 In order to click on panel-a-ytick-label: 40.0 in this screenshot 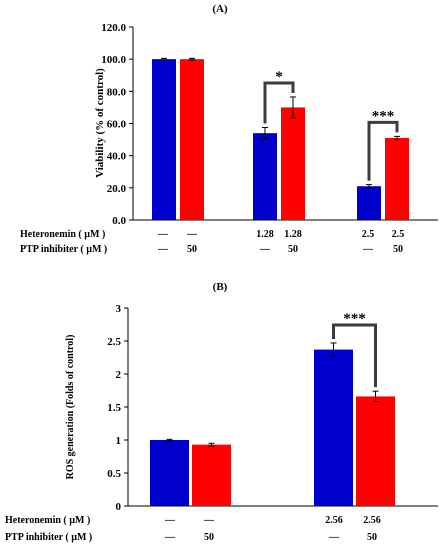, I will do `click(117, 157)`.